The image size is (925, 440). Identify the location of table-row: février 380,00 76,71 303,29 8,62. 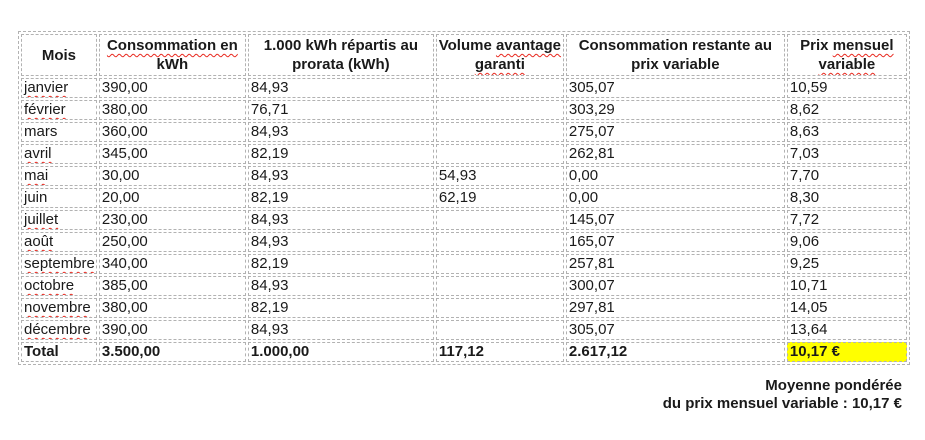
(464, 110).